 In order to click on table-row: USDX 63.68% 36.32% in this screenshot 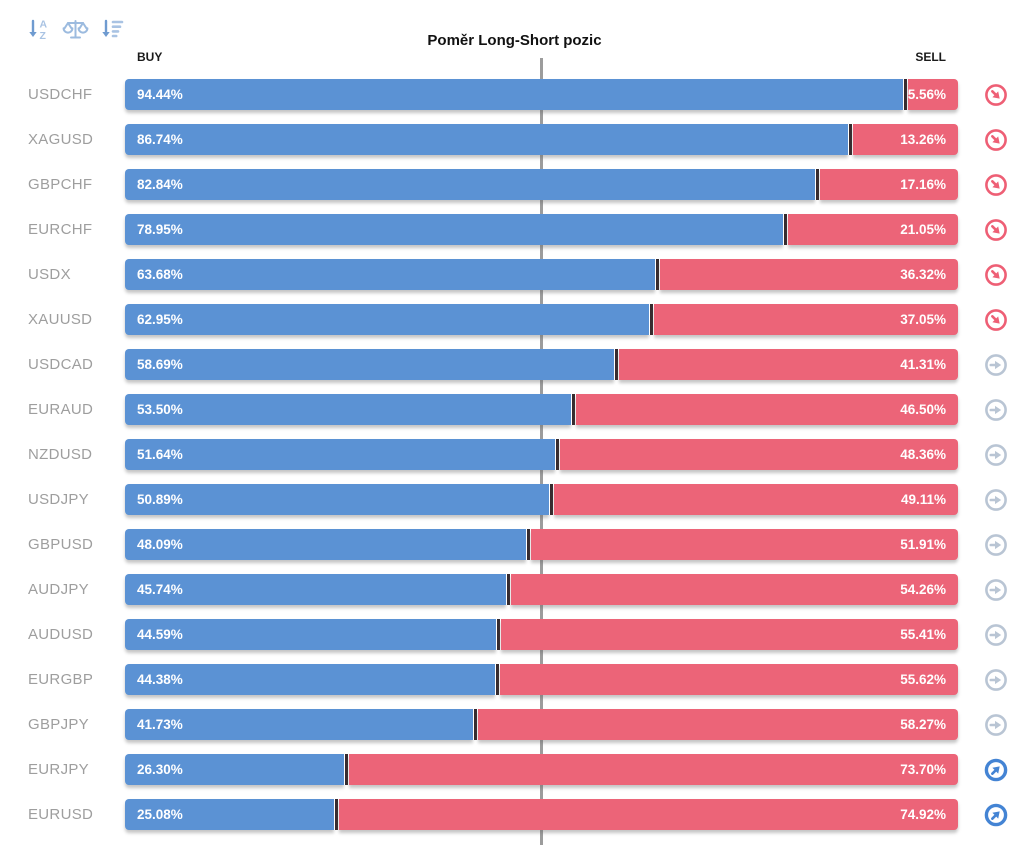, I will do `click(514, 274)`.